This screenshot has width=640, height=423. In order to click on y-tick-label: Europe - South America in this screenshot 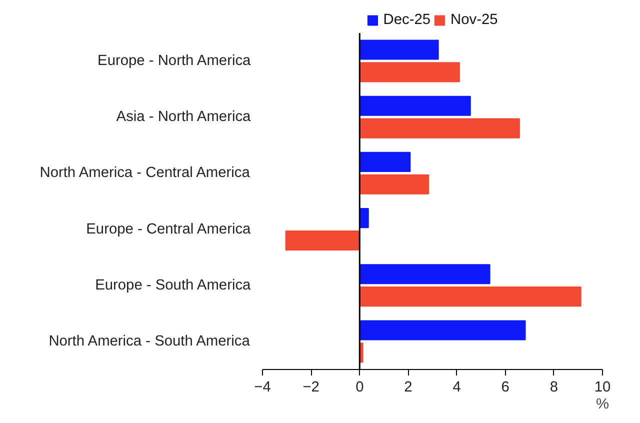, I will do `click(173, 285)`.